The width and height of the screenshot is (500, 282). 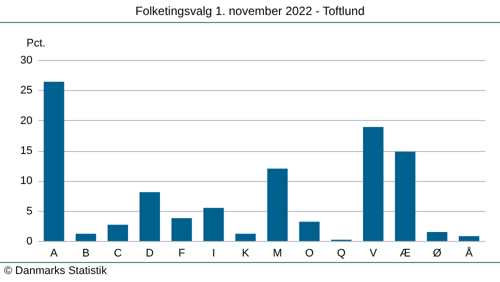 I want to click on y-tick-label: 0, so click(x=29, y=242).